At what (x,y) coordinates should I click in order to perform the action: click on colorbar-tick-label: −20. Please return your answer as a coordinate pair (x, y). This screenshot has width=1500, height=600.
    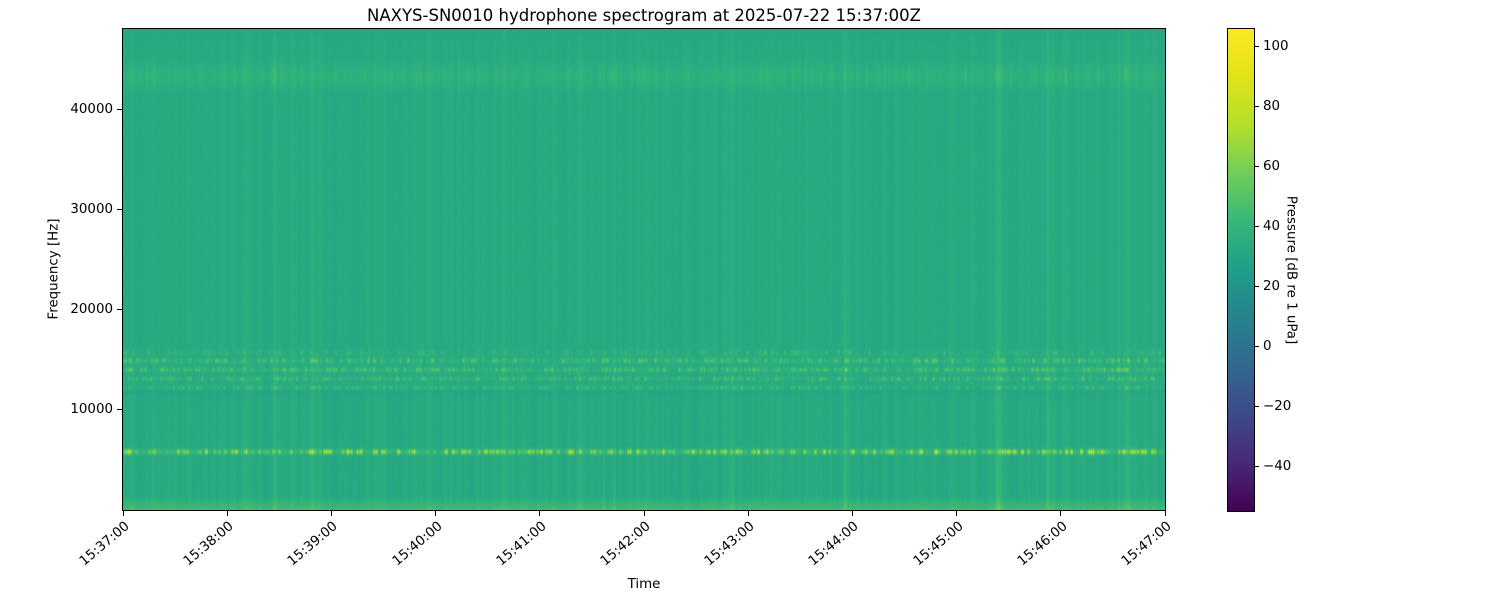
    Looking at the image, I should click on (1277, 406).